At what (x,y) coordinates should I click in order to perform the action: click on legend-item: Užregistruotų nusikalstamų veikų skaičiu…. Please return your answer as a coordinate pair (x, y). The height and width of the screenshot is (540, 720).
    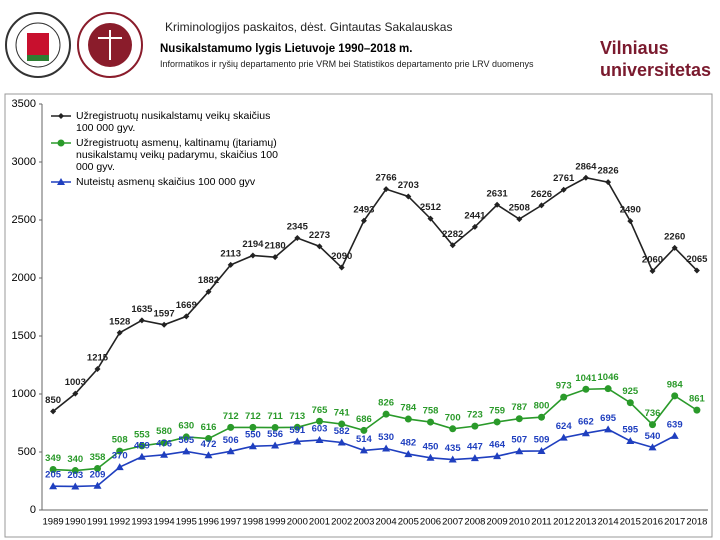
    Looking at the image, I should click on (165, 122).